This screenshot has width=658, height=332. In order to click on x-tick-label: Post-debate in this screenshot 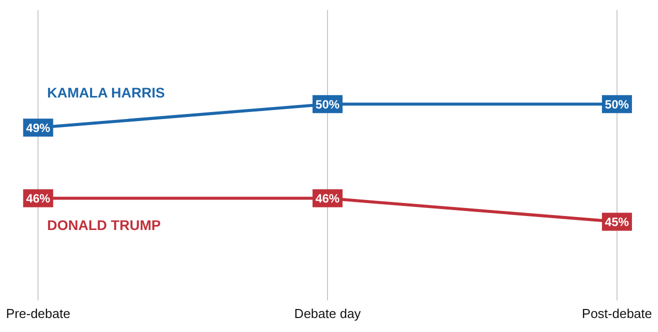, I will do `click(617, 313)`.